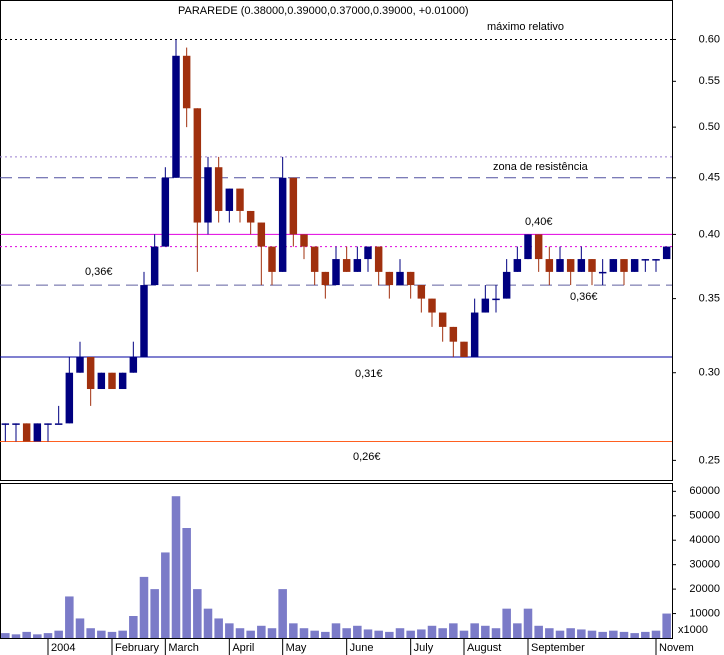  What do you see at coordinates (183, 648) in the screenshot?
I see `x-tick-label: March` at bounding box center [183, 648].